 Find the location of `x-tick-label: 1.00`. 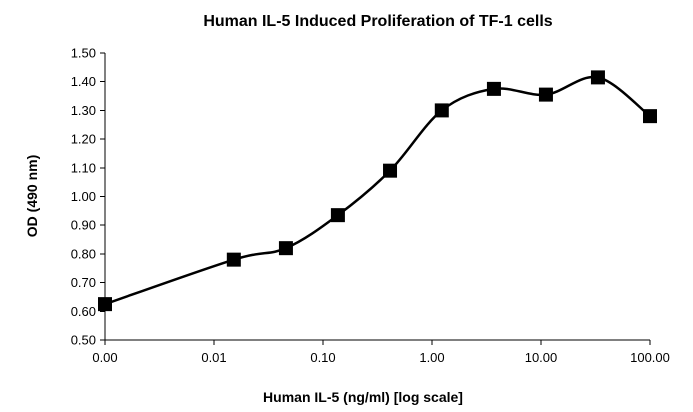

x-tick-label: 1.00 is located at coordinates (431, 357).